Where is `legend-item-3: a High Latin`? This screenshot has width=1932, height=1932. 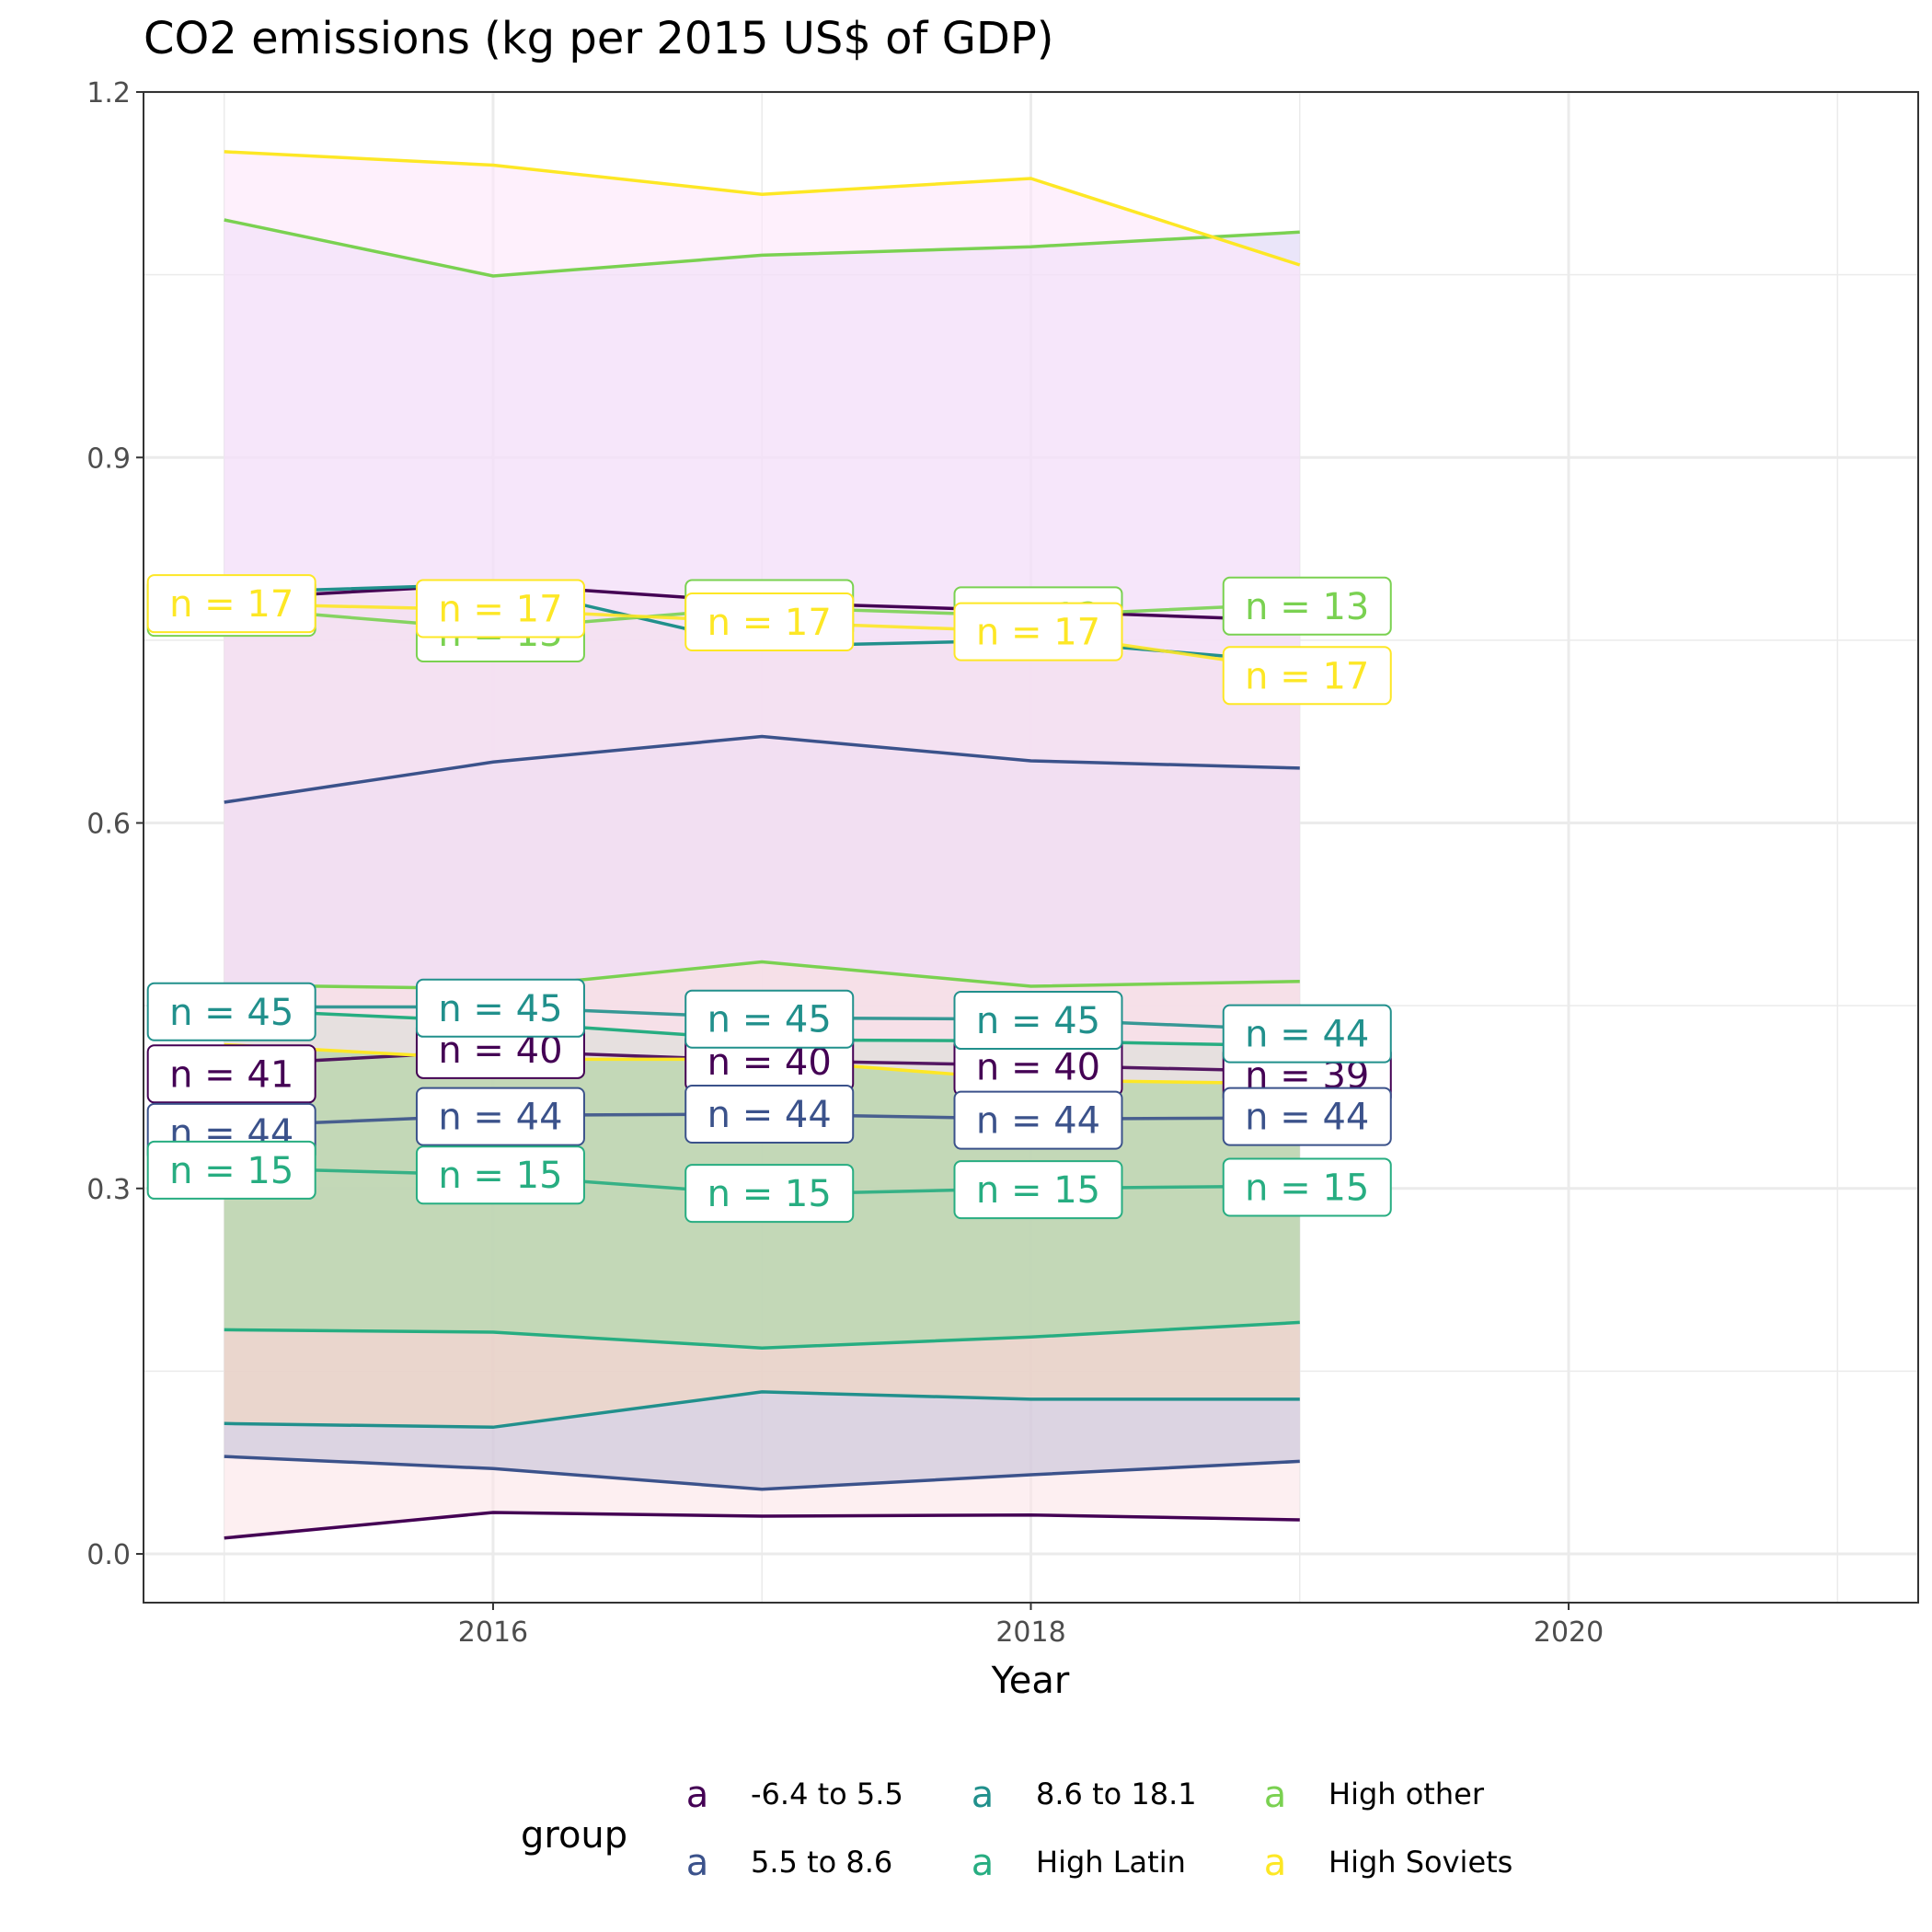 legend-item-3: a High Latin is located at coordinates (1079, 1863).